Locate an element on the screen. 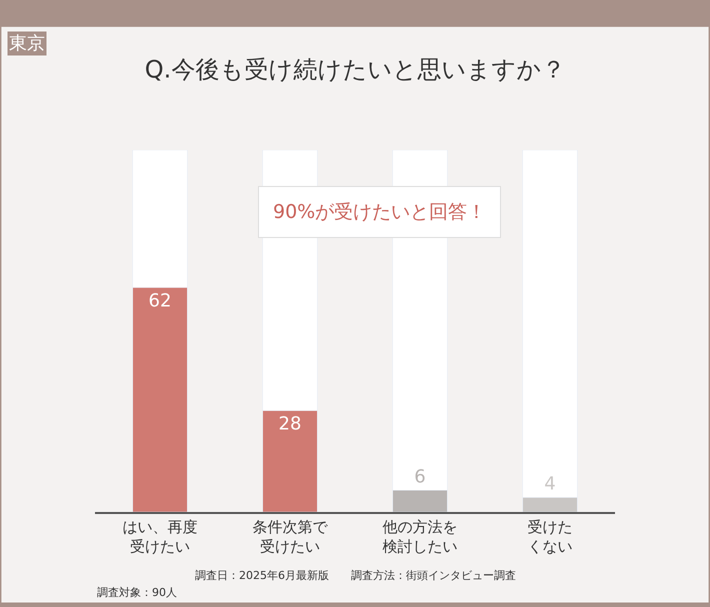 The image size is (710, 607). x-tick-label: 条件次第で受けたい is located at coordinates (290, 537).